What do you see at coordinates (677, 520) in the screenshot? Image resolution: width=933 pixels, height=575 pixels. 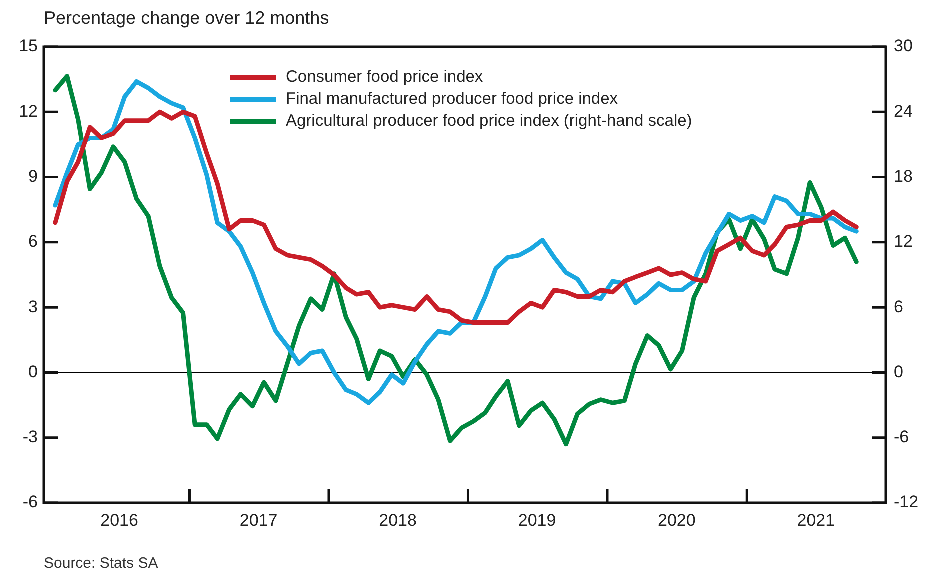 I see `x-tick-label: 2020` at bounding box center [677, 520].